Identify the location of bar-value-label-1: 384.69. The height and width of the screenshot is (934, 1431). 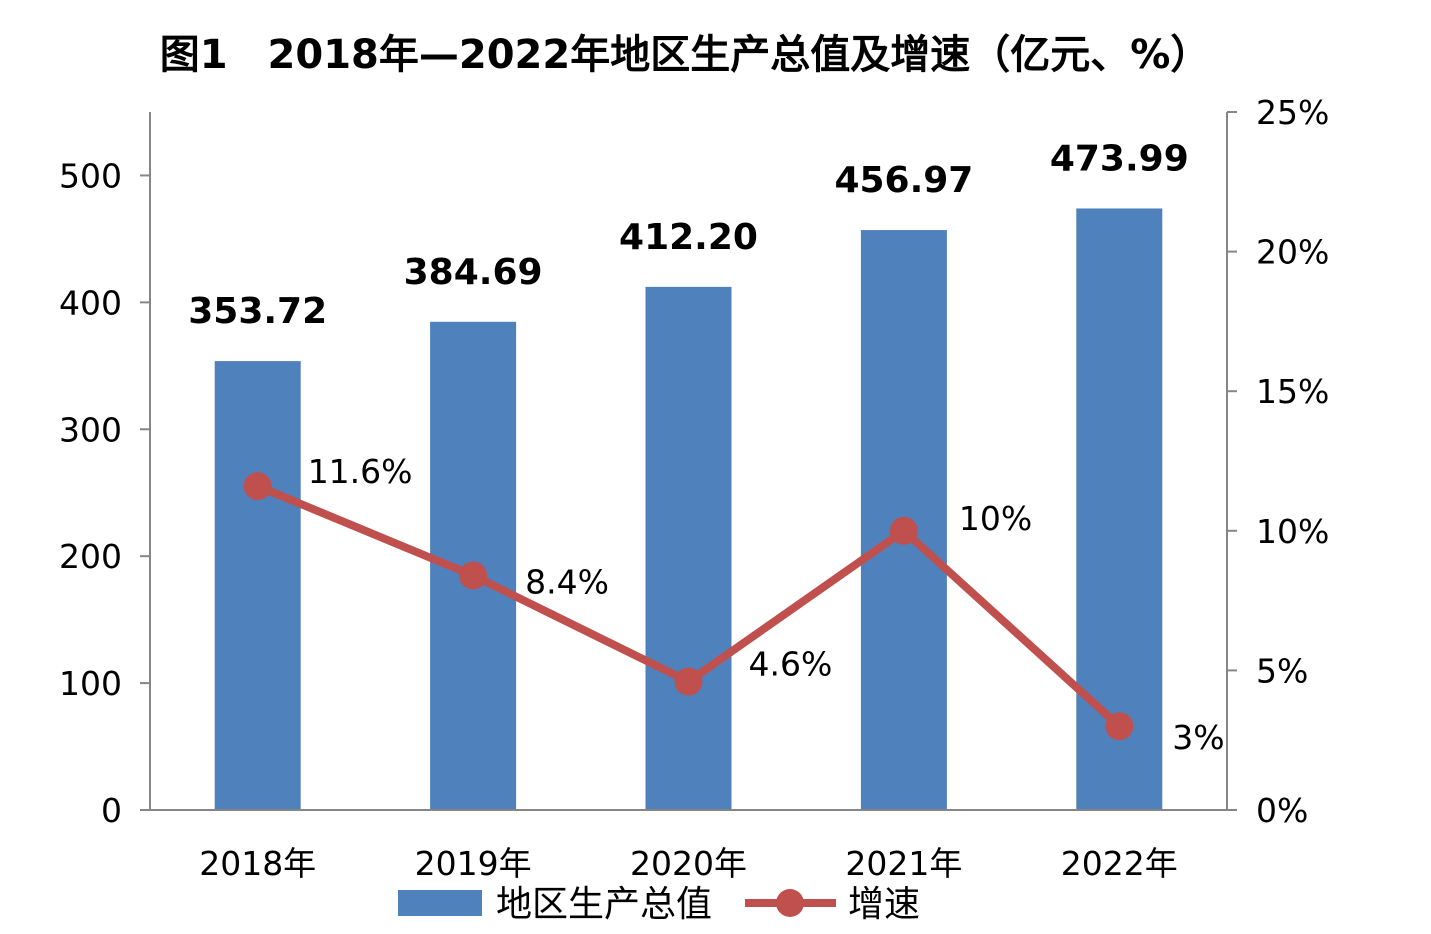
(473, 272).